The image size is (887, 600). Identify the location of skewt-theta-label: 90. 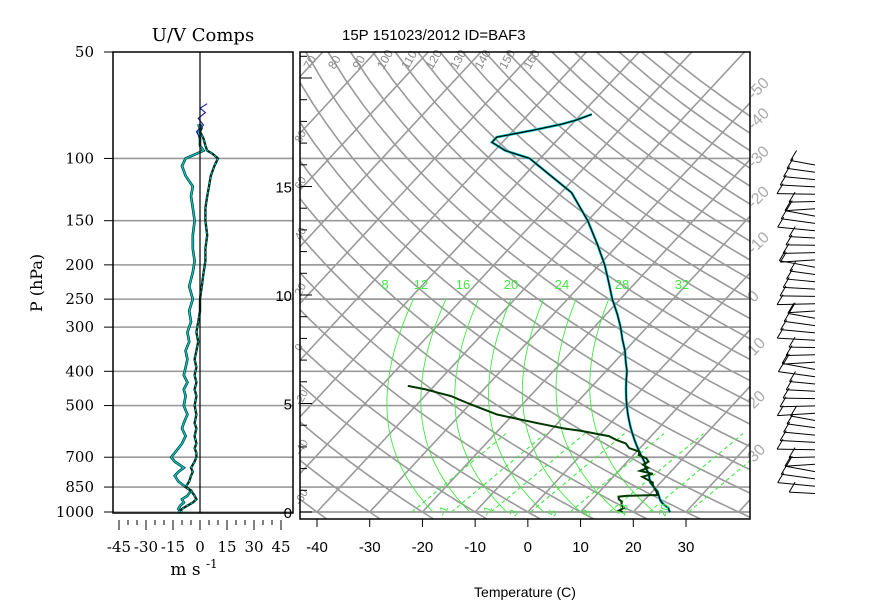
(358, 62).